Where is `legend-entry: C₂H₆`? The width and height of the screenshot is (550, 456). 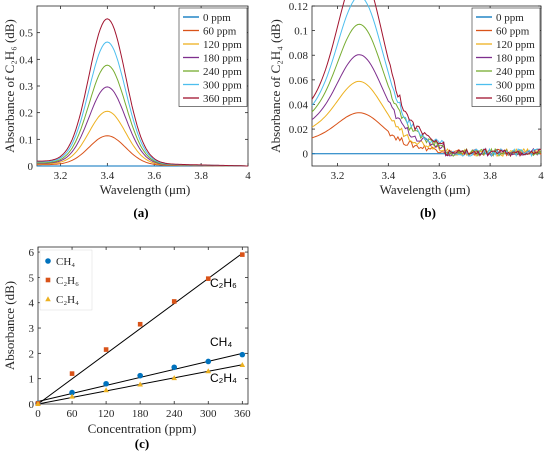 legend-entry: C₂H₆ is located at coordinates (67, 281).